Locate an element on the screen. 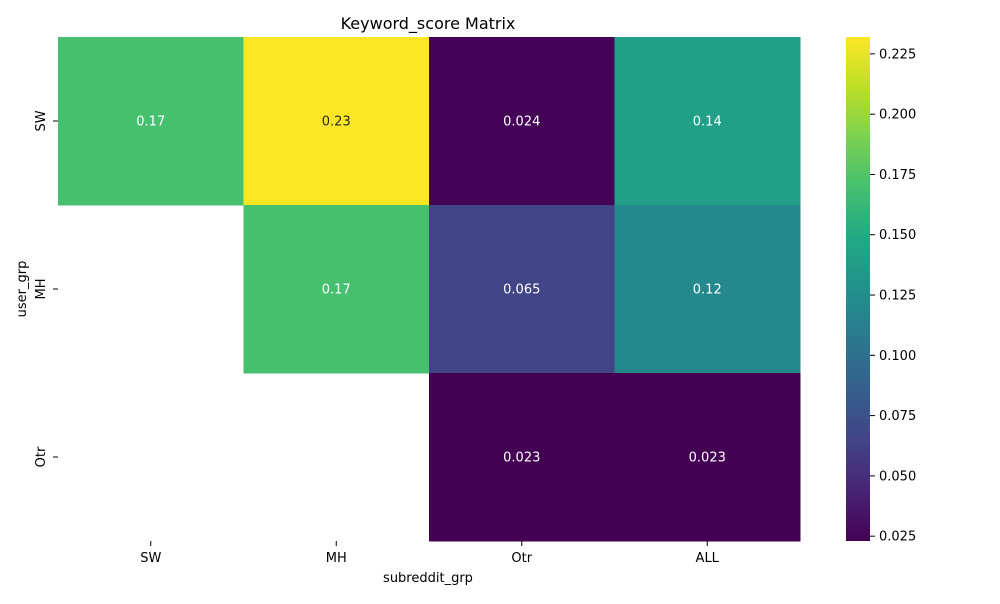 This screenshot has width=1000, height=604. colorbar-tick-label: 0.050 is located at coordinates (897, 476).